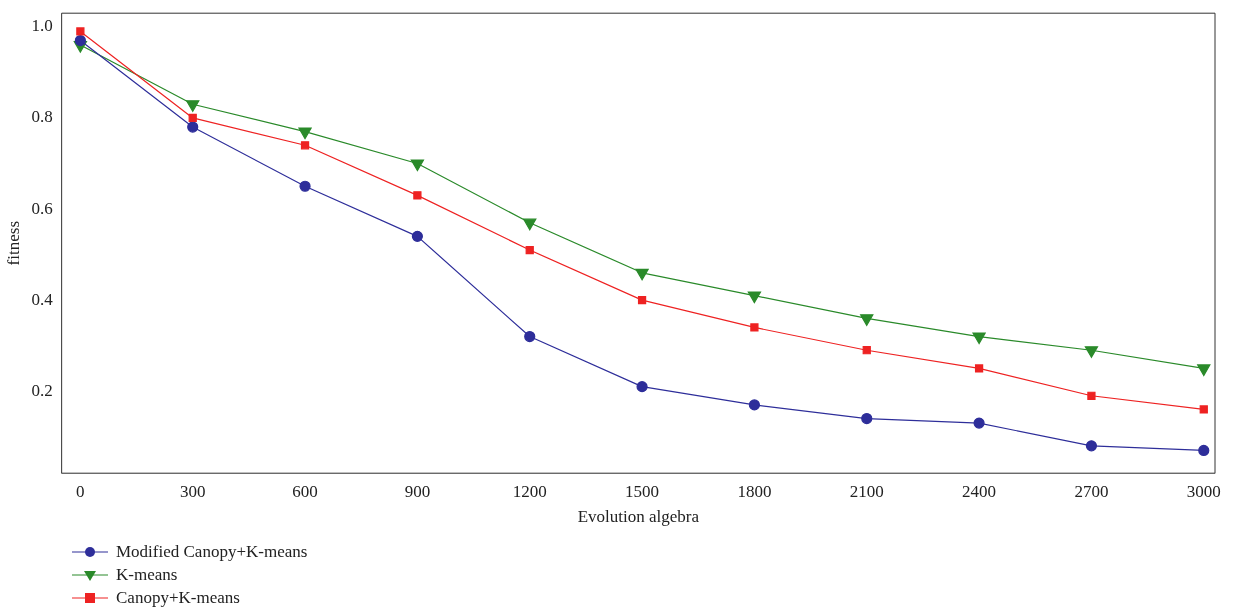 The height and width of the screenshot is (615, 1237). Describe the element at coordinates (754, 491) in the screenshot. I see `x-tick-label: 1800` at that location.